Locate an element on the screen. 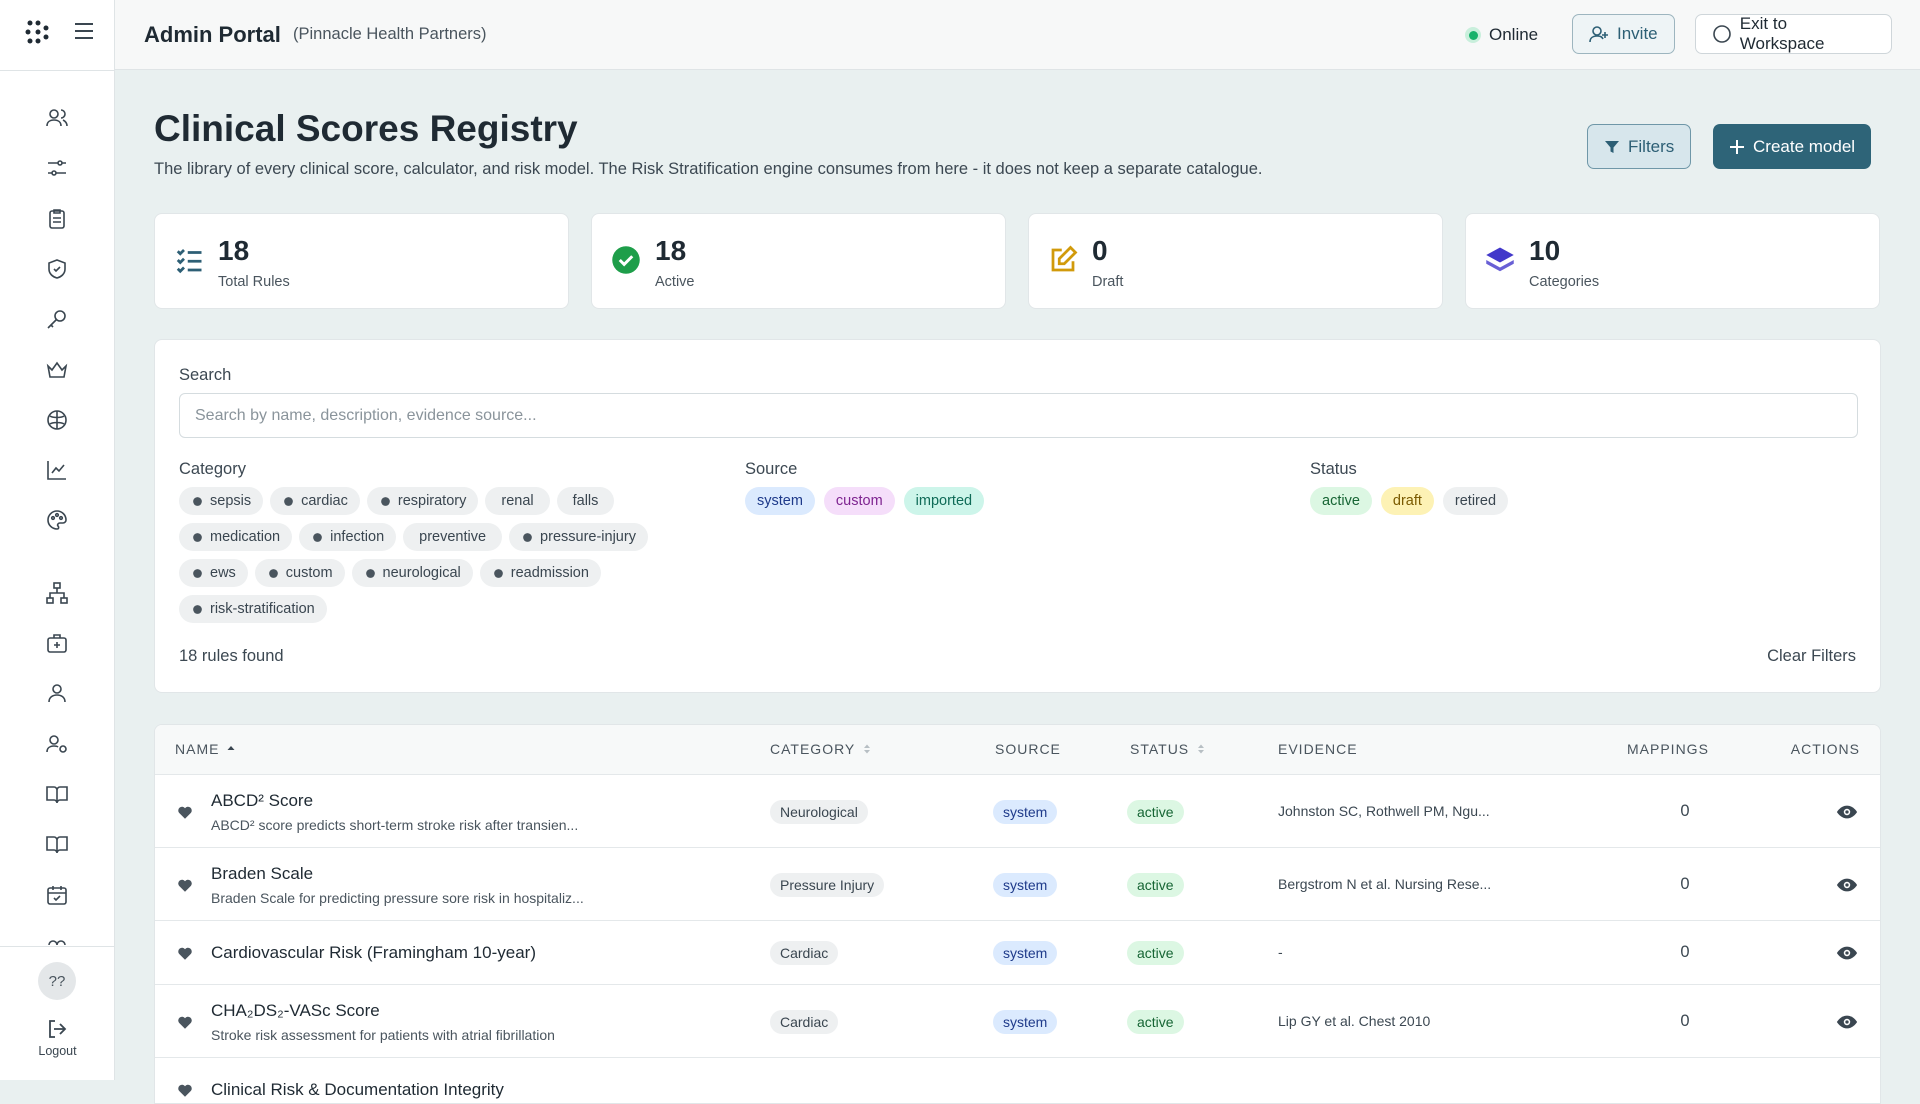  results-count: 18 rules found is located at coordinates (231, 656).